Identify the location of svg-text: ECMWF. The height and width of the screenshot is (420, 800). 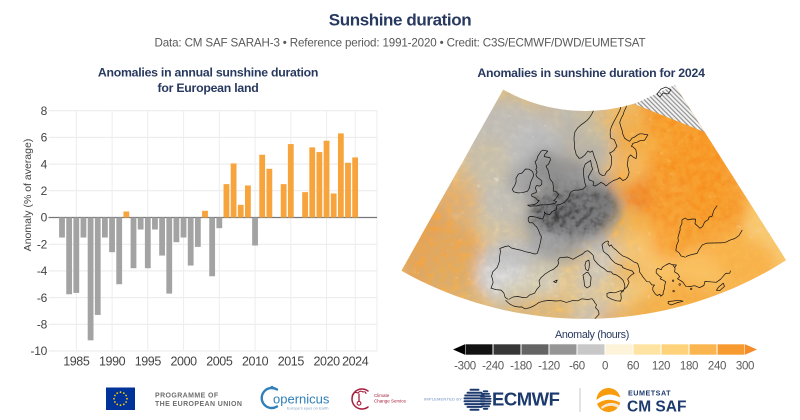
(526, 399).